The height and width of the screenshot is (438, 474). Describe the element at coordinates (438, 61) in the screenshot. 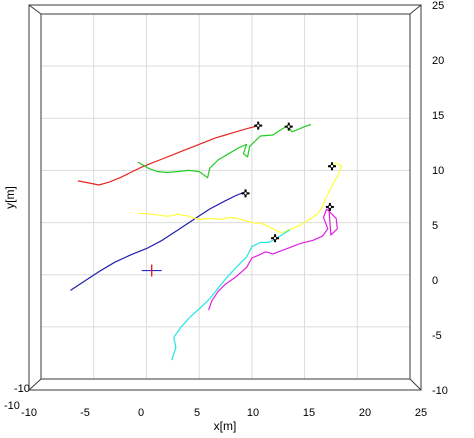

I see `y-tick-label: 20` at that location.